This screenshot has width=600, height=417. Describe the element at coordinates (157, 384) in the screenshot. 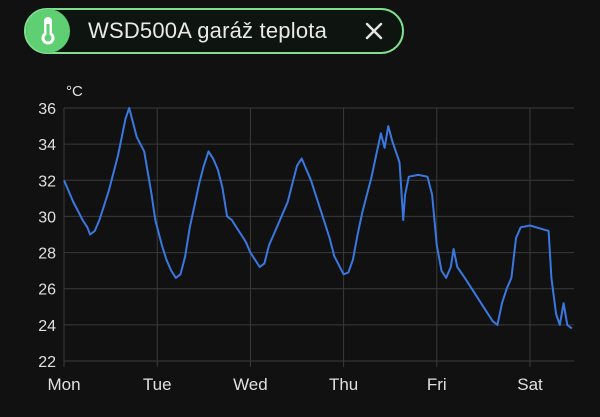

I see `x-tick-label: Tue` at that location.